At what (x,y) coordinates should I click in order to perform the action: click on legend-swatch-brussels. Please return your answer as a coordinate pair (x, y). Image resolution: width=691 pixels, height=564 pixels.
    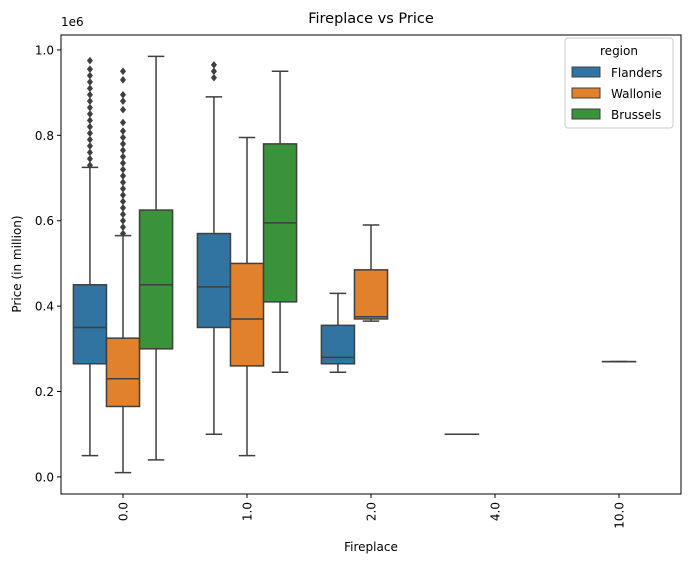
    Looking at the image, I should click on (586, 114).